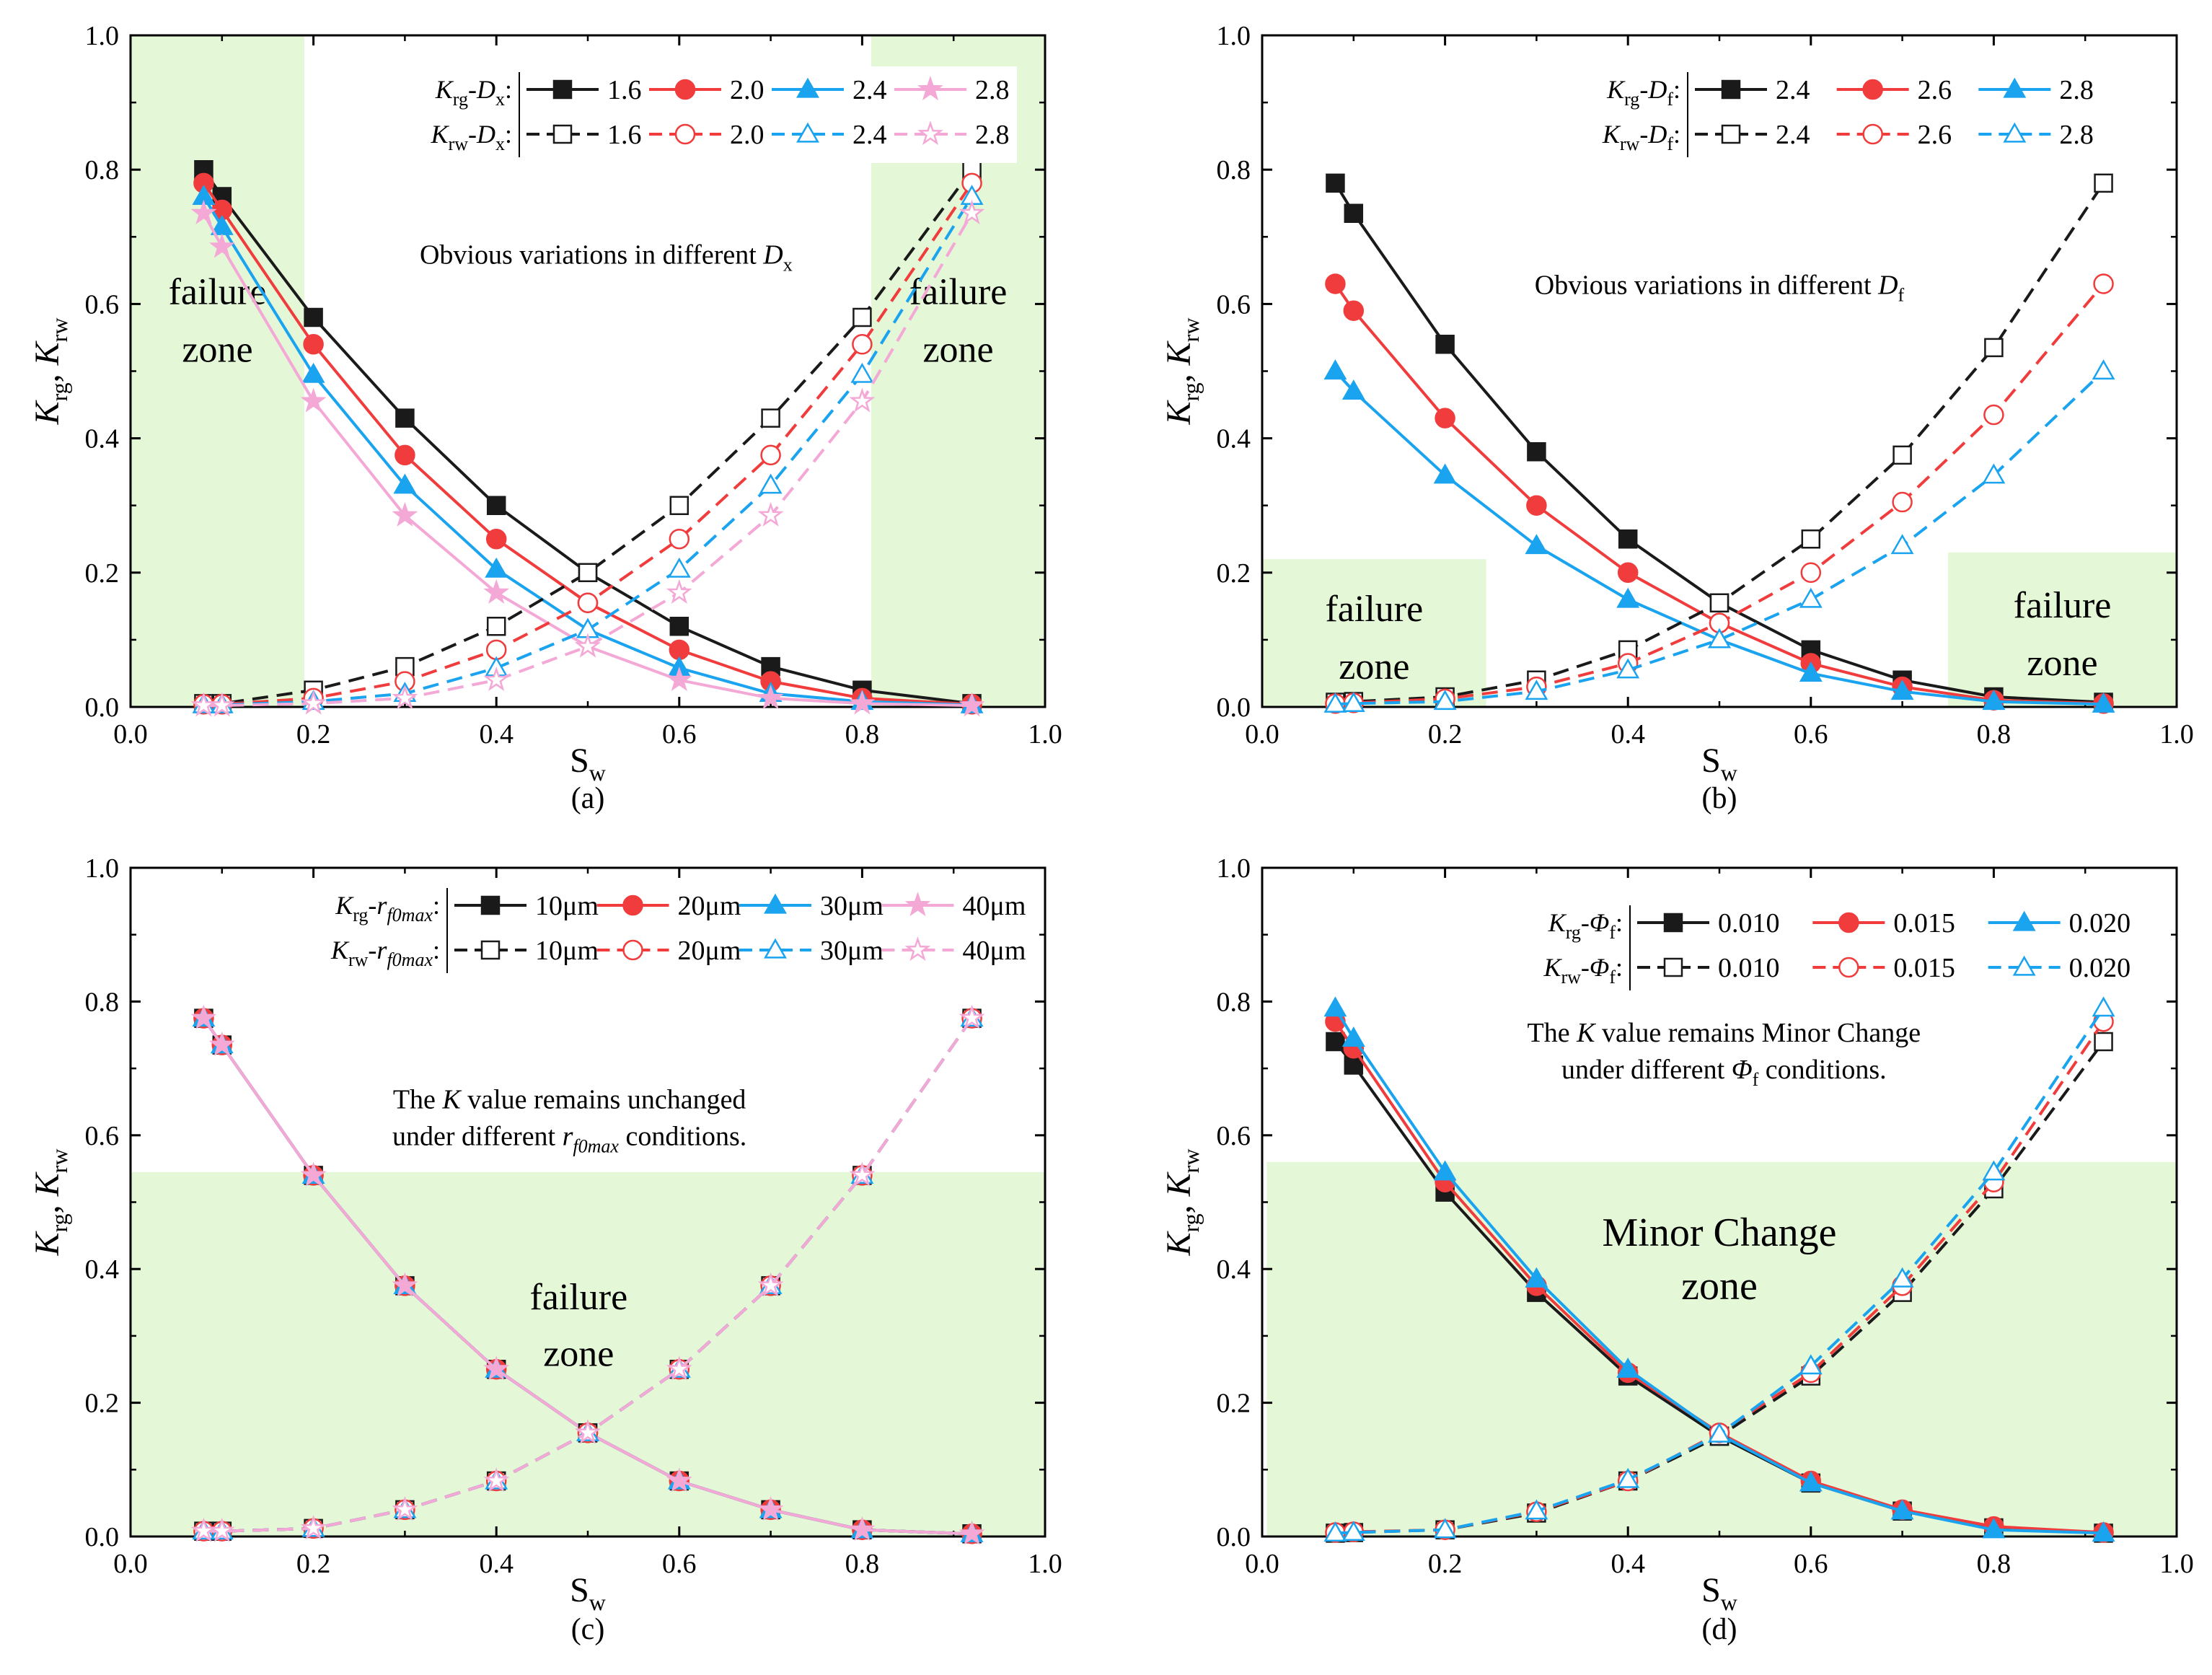  Describe the element at coordinates (1720, 799) in the screenshot. I see `panel-caption: (b)` at that location.